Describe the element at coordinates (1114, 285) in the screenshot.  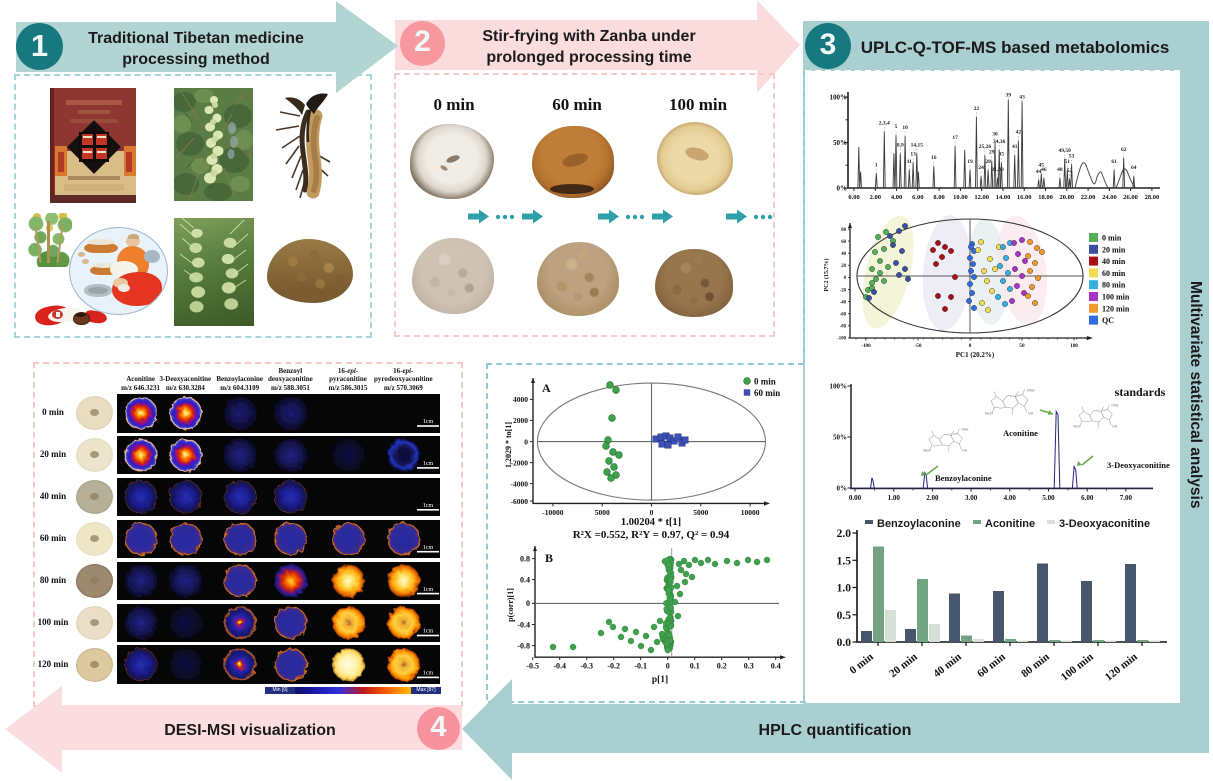
I see `svg-text: 80 min` at that location.